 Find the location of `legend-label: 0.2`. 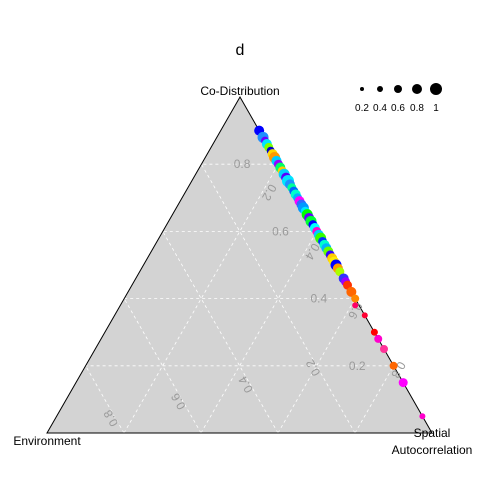

legend-label: 0.2 is located at coordinates (362, 108).